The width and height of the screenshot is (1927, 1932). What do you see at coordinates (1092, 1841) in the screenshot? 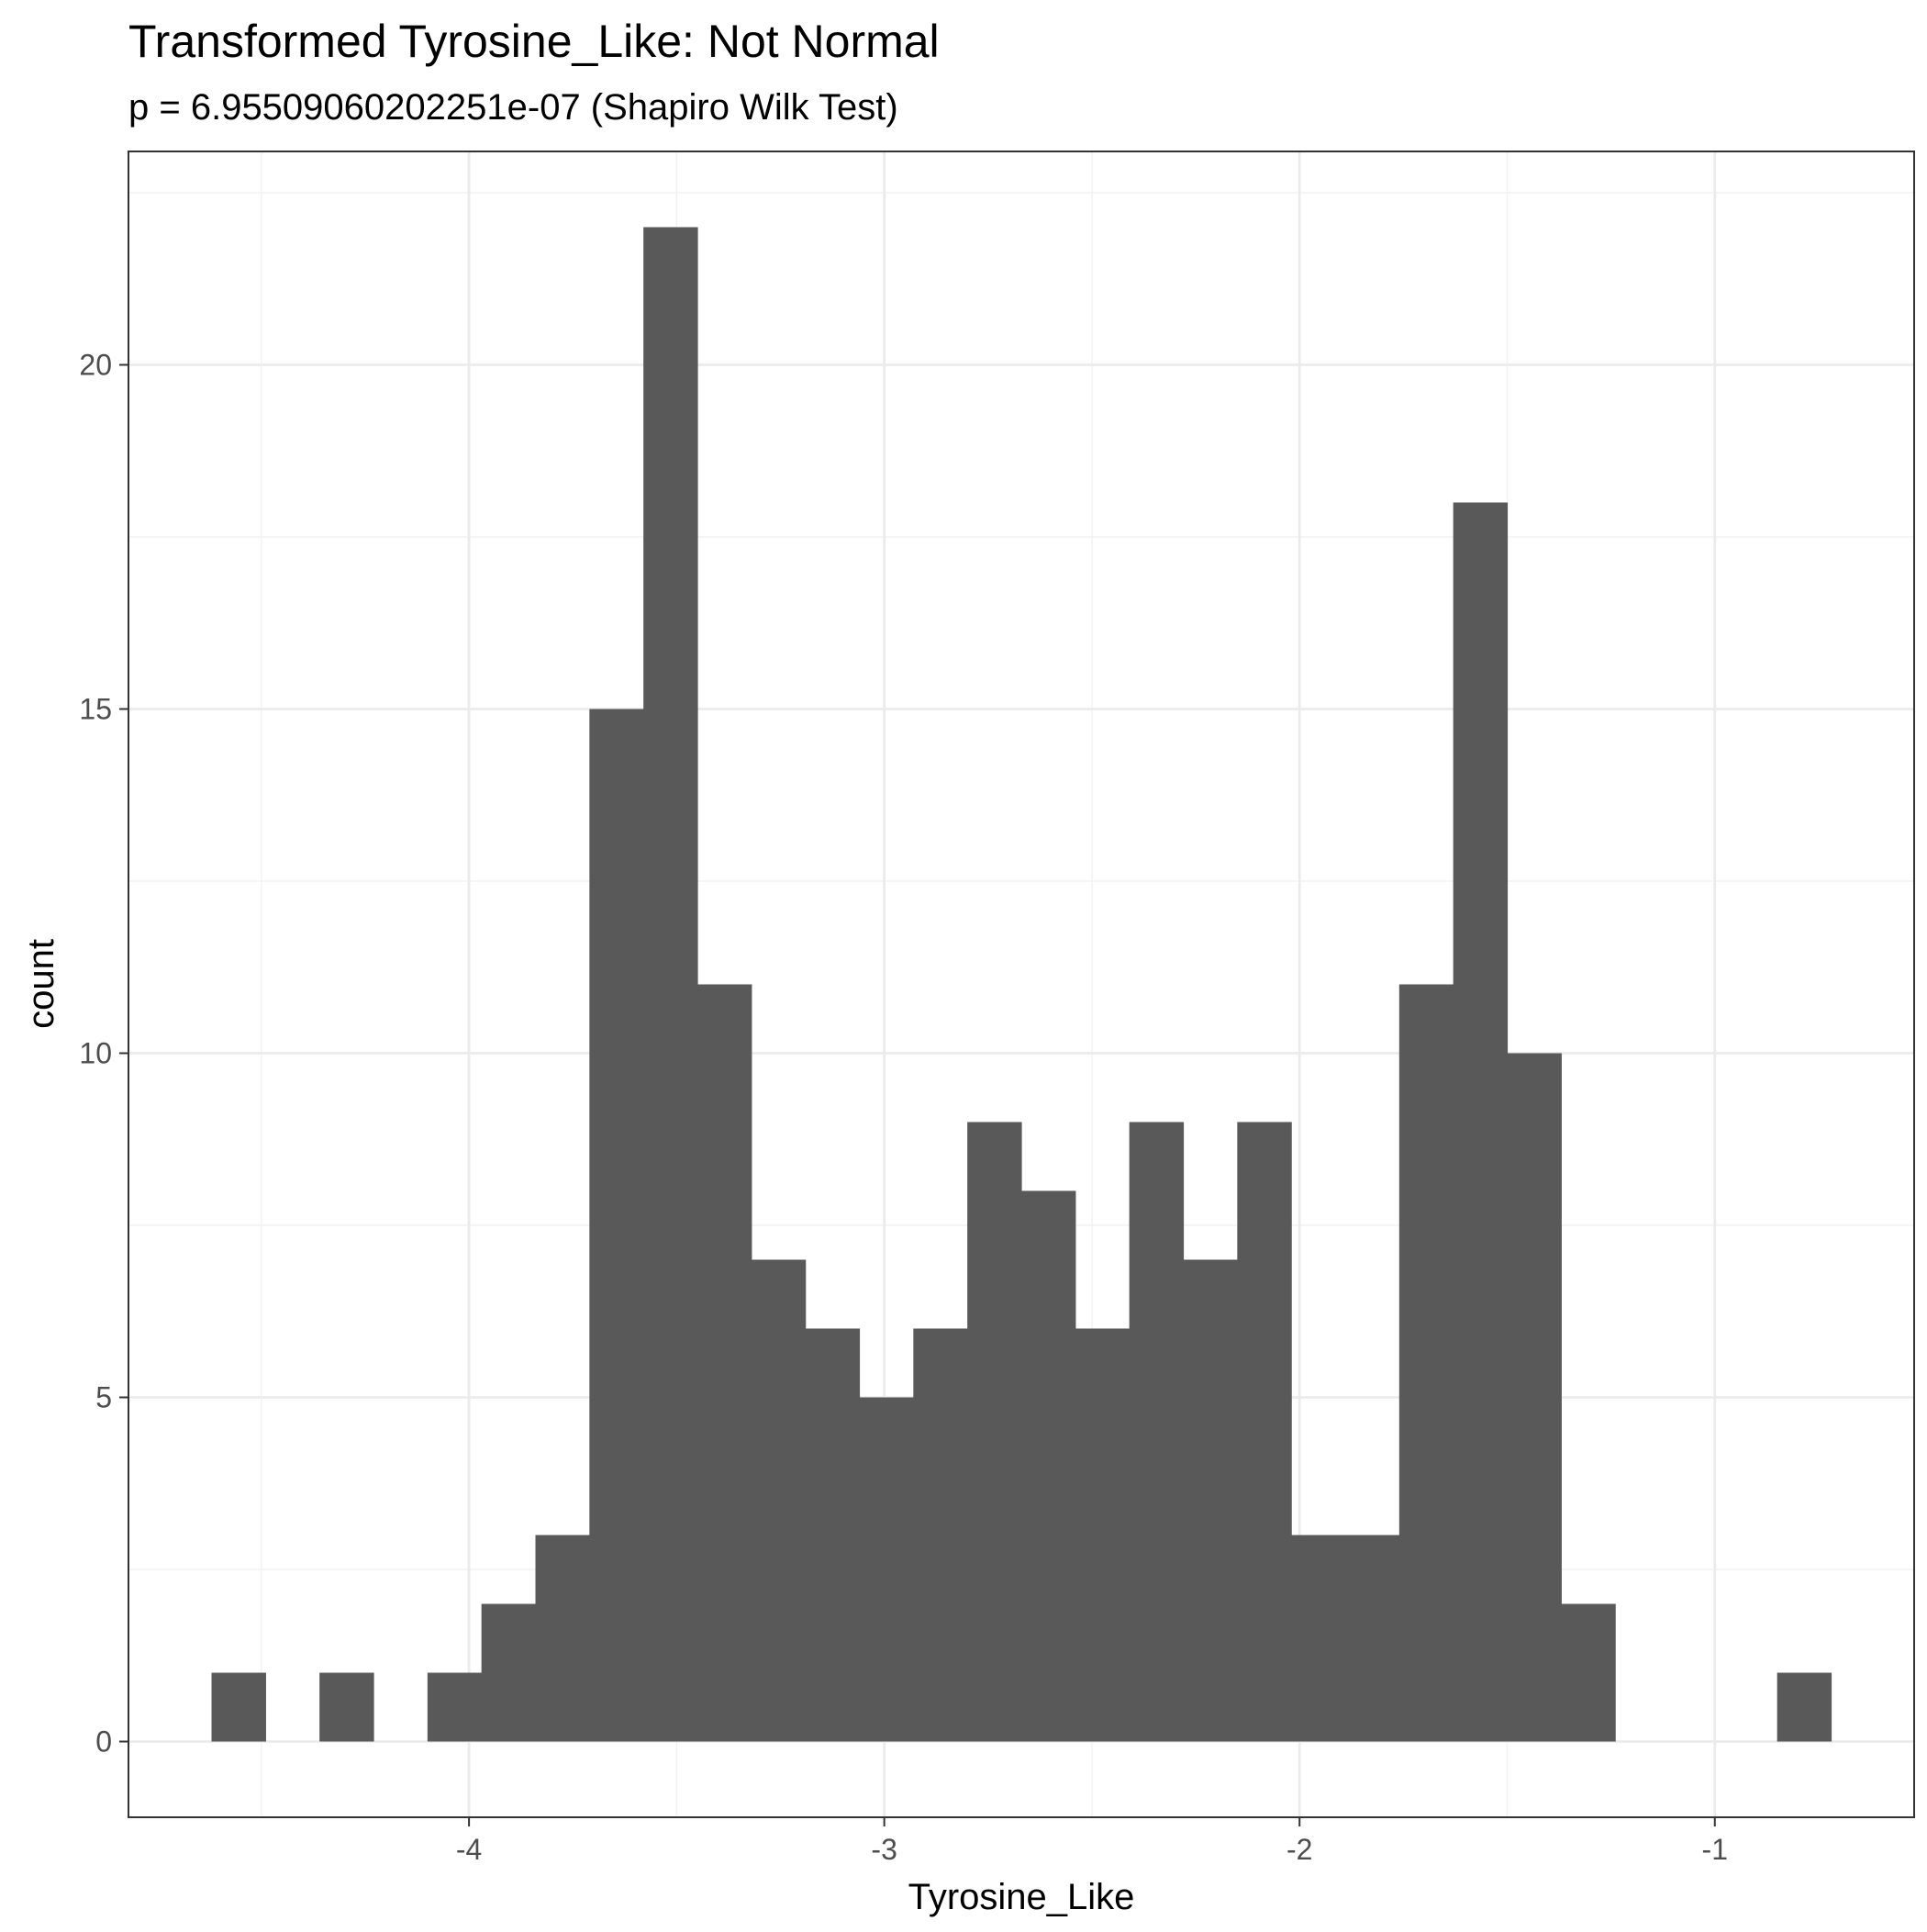
I see `x-axis: -4 -3 -2 -1` at bounding box center [1092, 1841].